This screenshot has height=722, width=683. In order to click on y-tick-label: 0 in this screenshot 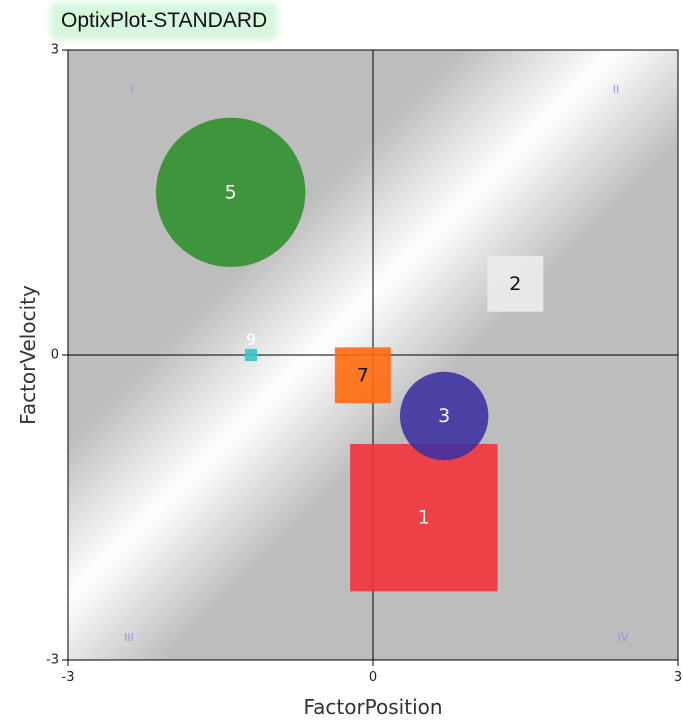, I will do `click(55, 355)`.